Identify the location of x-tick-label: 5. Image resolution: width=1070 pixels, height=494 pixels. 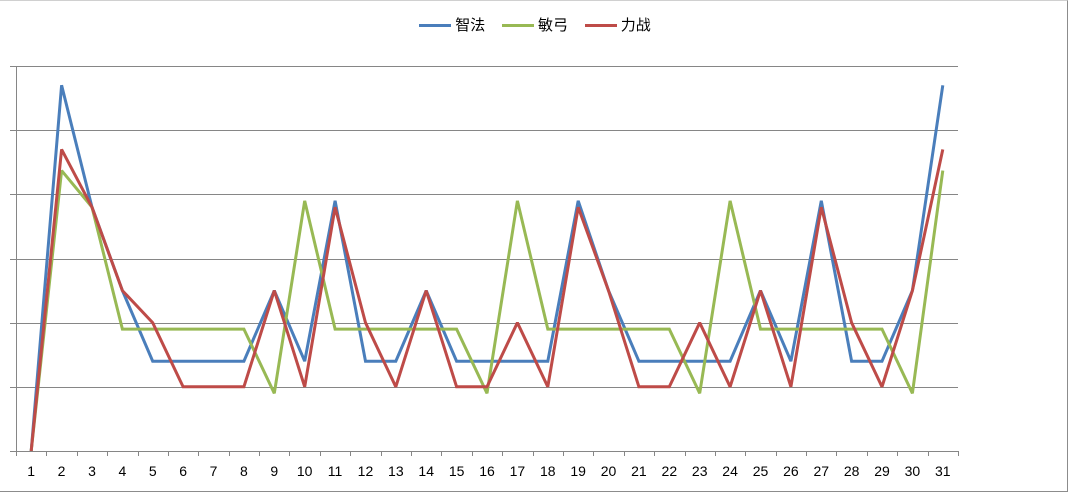
(153, 471).